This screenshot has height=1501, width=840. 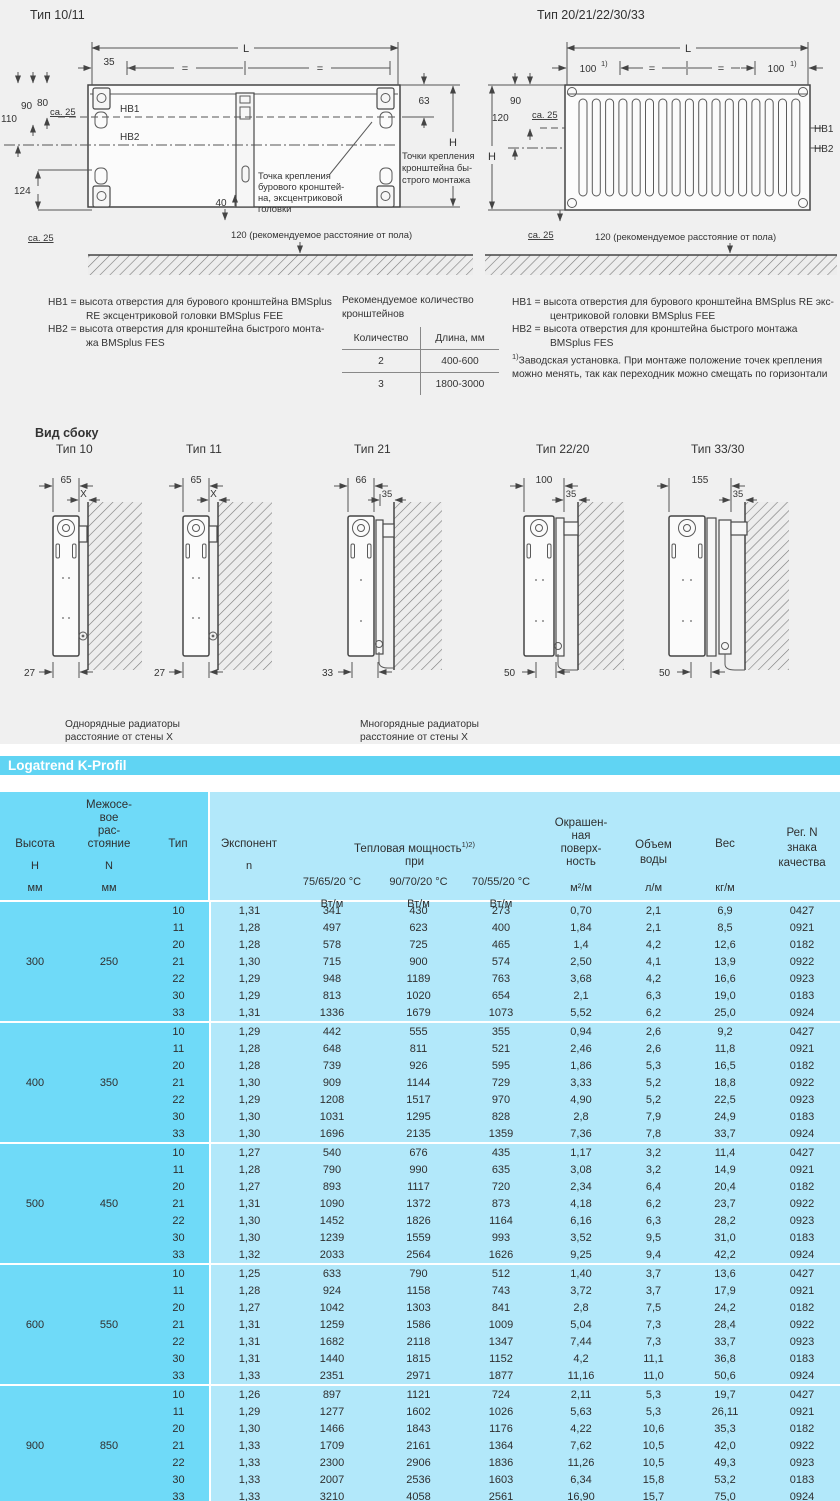 What do you see at coordinates (501, 1152) in the screenshot?
I see `value-cell: 435` at bounding box center [501, 1152].